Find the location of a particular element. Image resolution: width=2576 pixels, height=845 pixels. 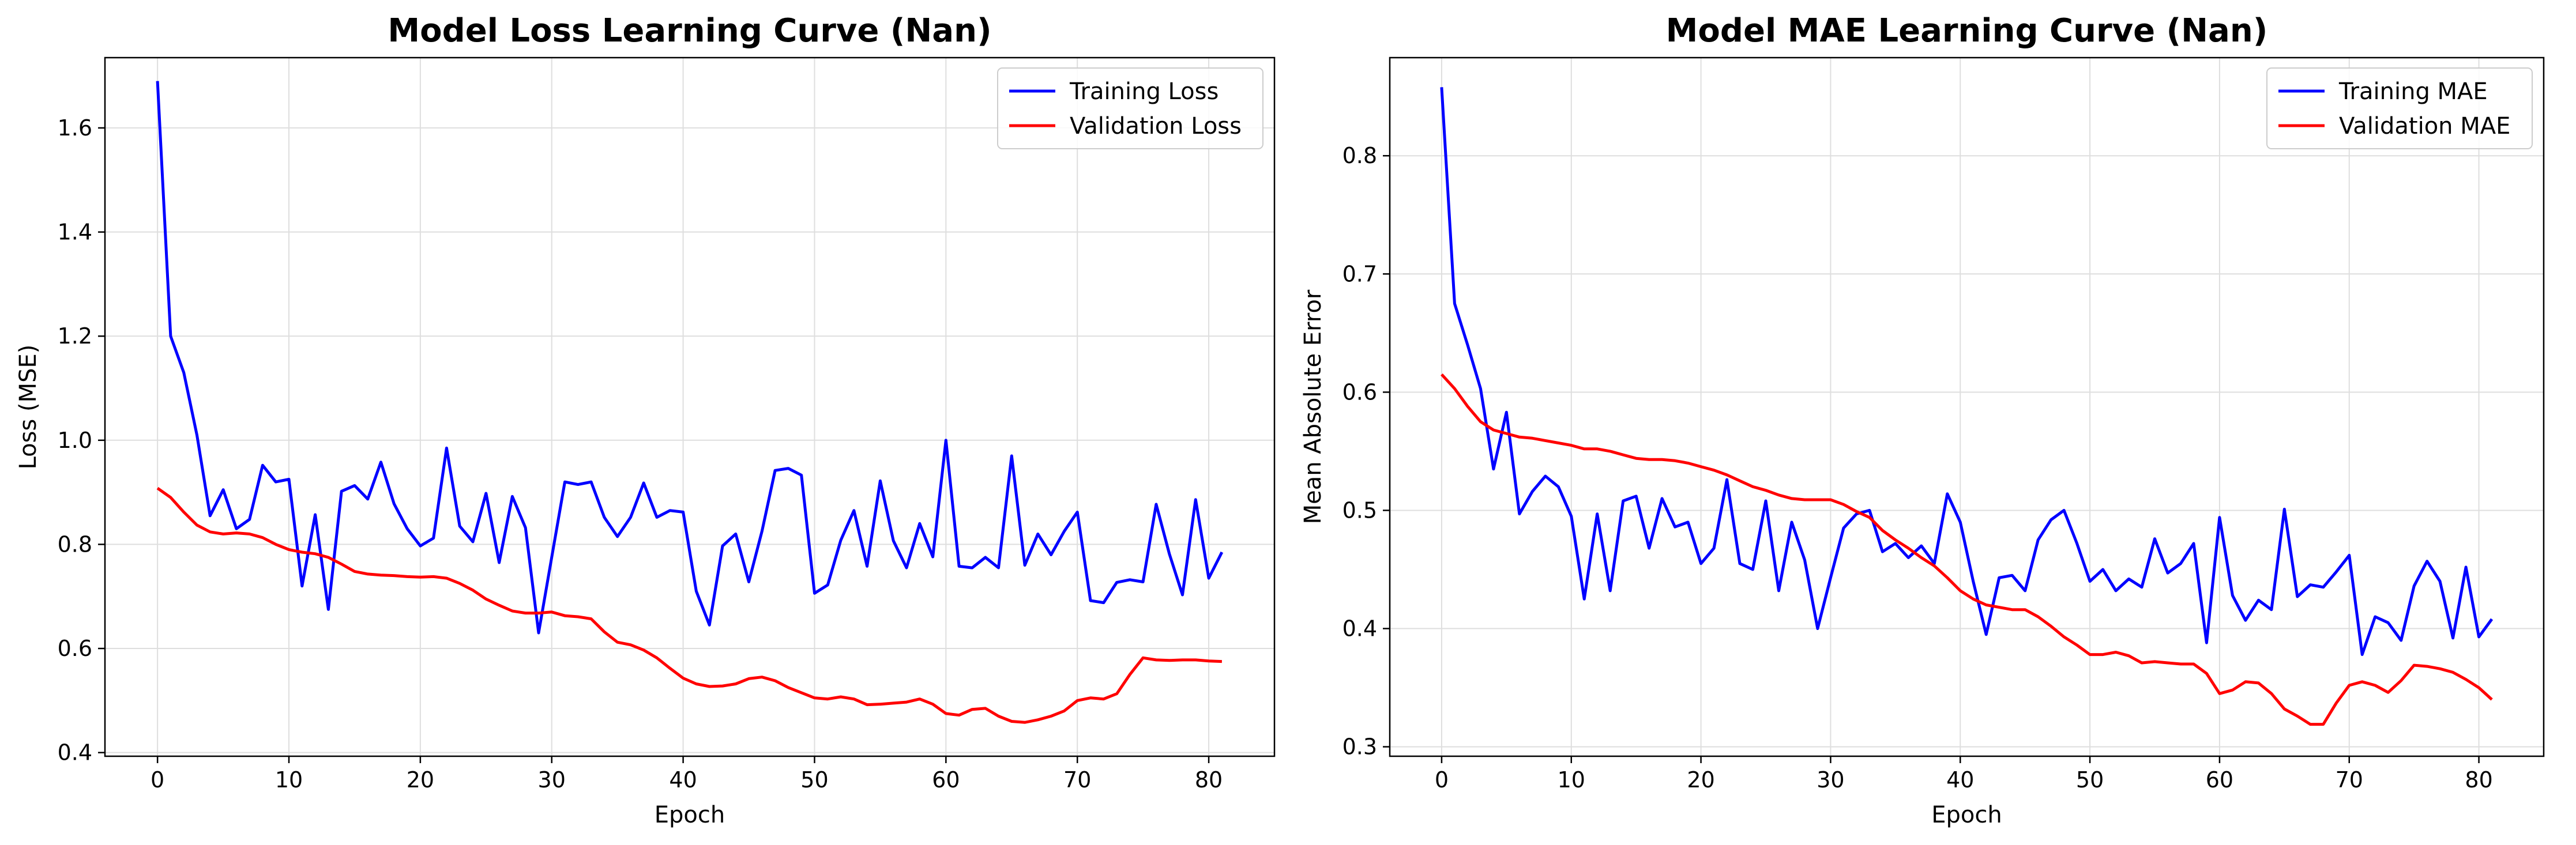

chart-1-x-tick-label: 80 is located at coordinates (1209, 780).